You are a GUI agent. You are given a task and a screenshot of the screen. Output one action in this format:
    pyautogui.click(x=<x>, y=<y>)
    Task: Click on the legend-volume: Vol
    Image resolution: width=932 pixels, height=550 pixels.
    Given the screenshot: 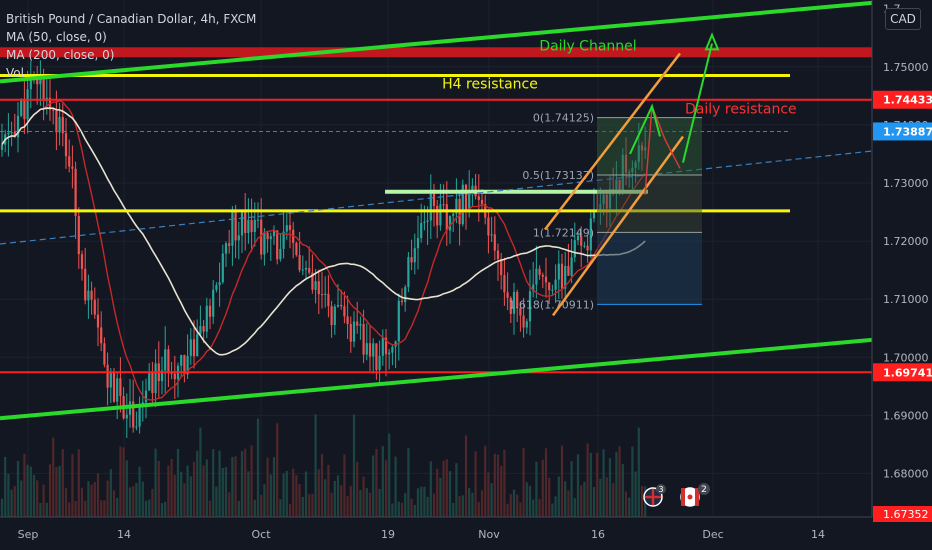 What is the action you would take?
    pyautogui.click(x=15, y=73)
    